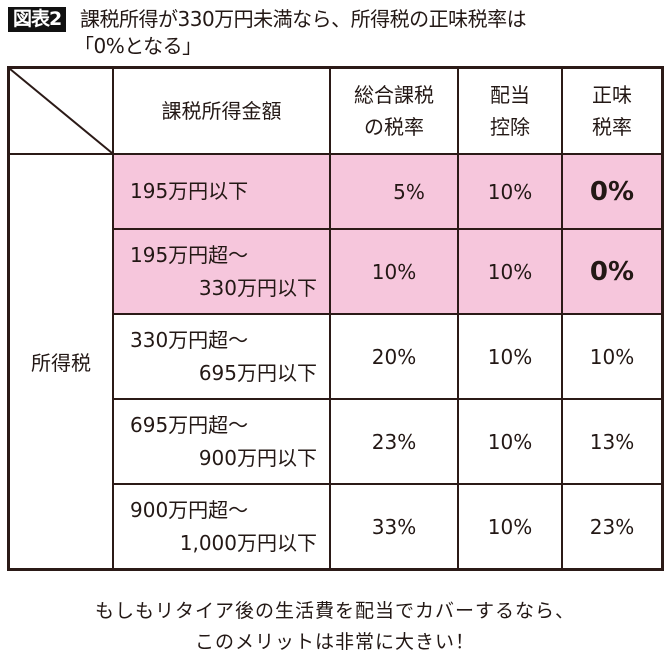 The image size is (670, 661). I want to click on row-4-dividend-deduction: 10%, so click(511, 526).